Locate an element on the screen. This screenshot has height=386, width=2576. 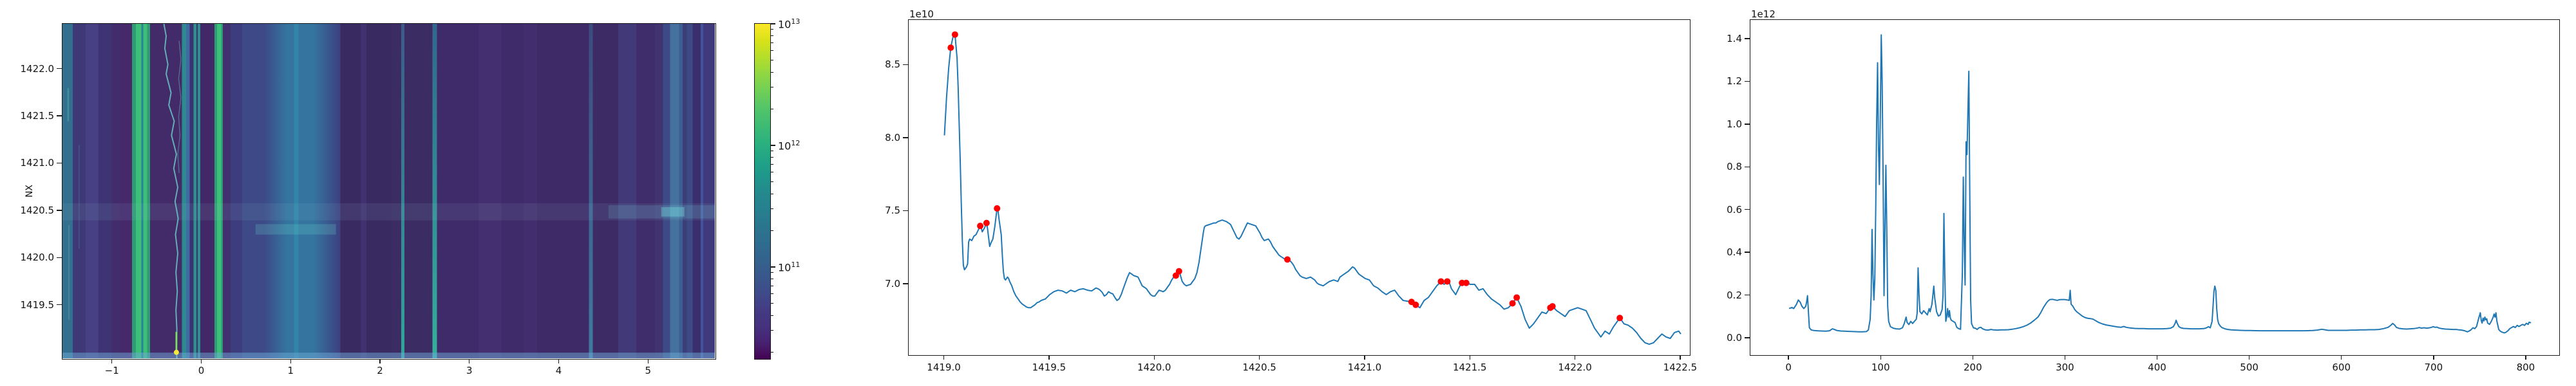
y-tick-label: 7.0 is located at coordinates (892, 284).